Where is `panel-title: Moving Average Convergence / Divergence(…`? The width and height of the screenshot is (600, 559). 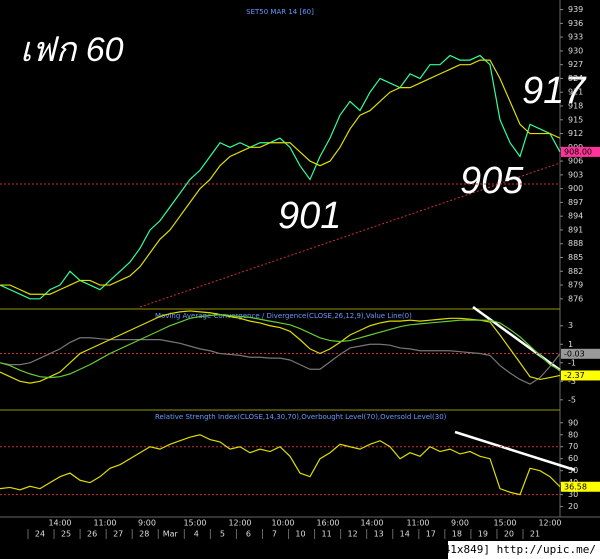
panel-title: Moving Average Convergence / Divergence(… is located at coordinates (283, 316).